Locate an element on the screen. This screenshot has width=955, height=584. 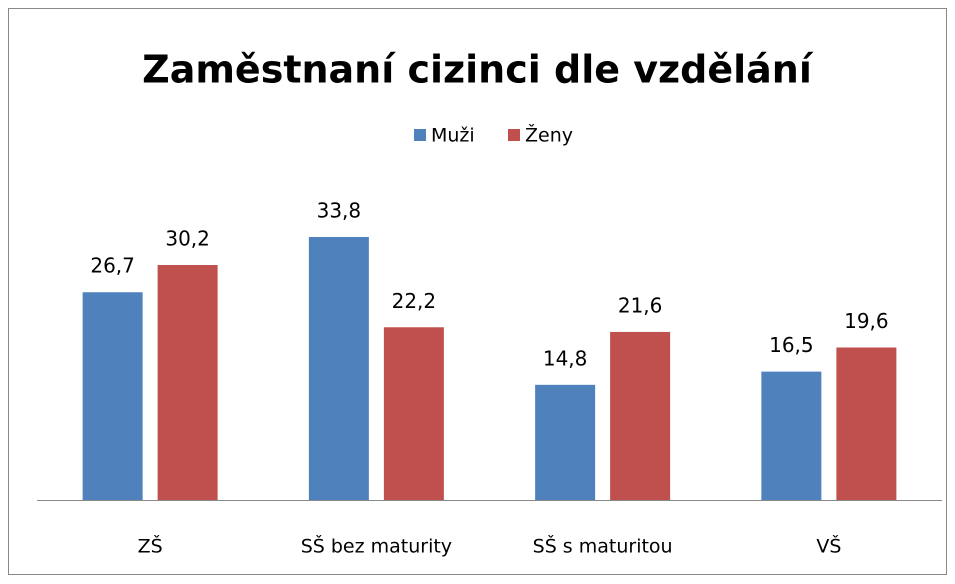
data-label: 26,7 is located at coordinates (112, 266).